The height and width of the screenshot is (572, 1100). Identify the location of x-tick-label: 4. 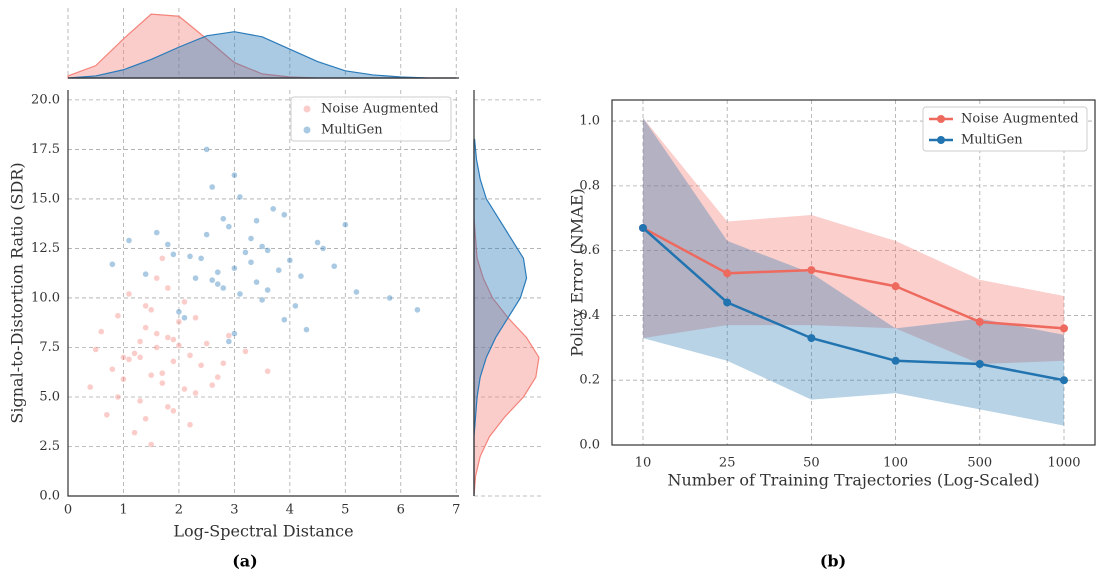
(290, 510).